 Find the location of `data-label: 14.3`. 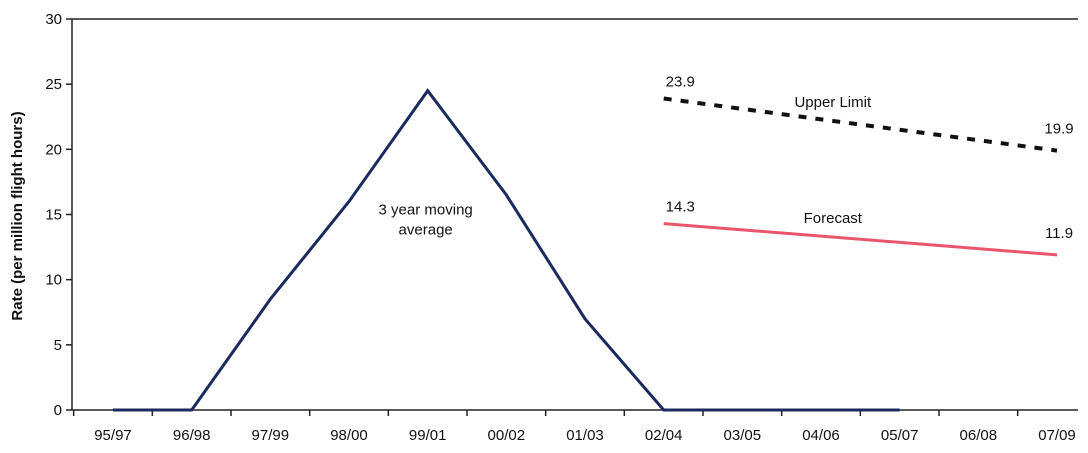

data-label: 14.3 is located at coordinates (680, 207).